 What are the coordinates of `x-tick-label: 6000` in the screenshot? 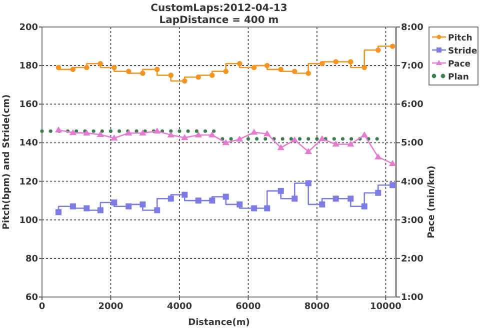 It's located at (248, 307).